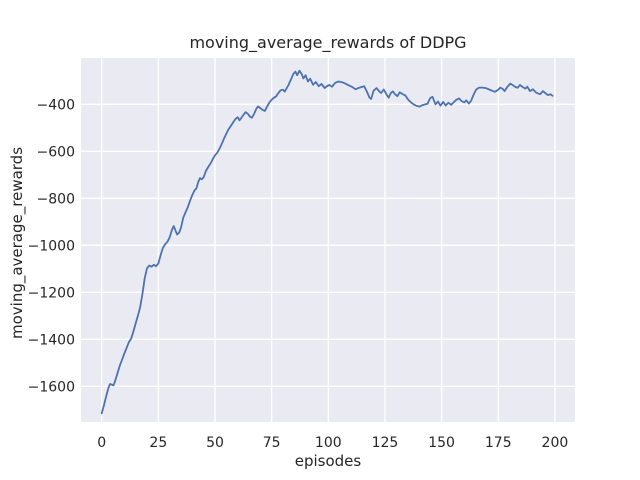 The height and width of the screenshot is (480, 640). I want to click on y-tick-label: −1000, so click(51, 246).